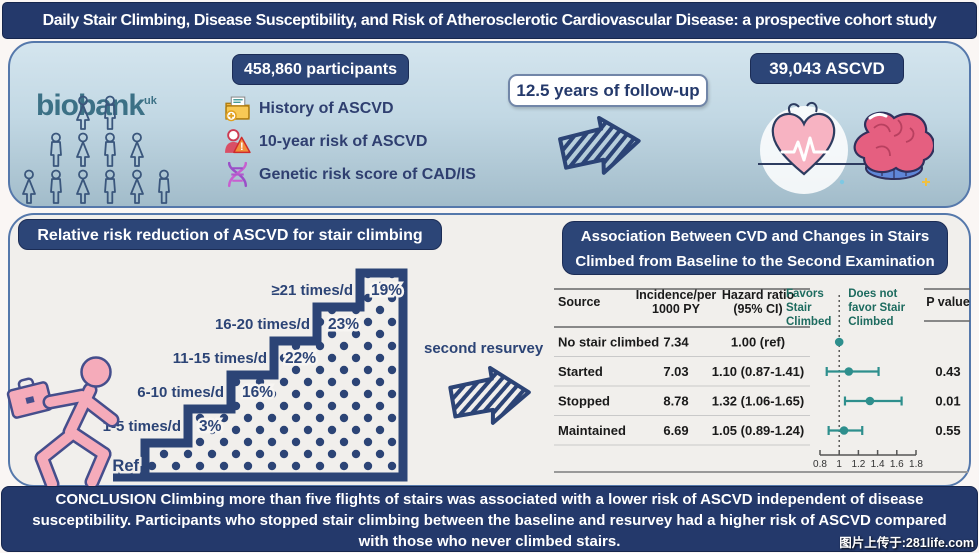 This screenshot has height=553, width=979. Describe the element at coordinates (608, 342) in the screenshot. I see `table-cell-source: No stair climbed` at that location.